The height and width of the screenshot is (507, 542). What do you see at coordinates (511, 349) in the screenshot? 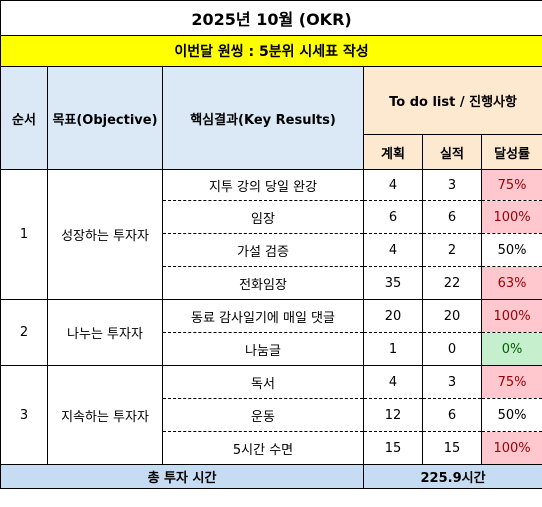
I see `rate-cell: 0%` at bounding box center [511, 349].